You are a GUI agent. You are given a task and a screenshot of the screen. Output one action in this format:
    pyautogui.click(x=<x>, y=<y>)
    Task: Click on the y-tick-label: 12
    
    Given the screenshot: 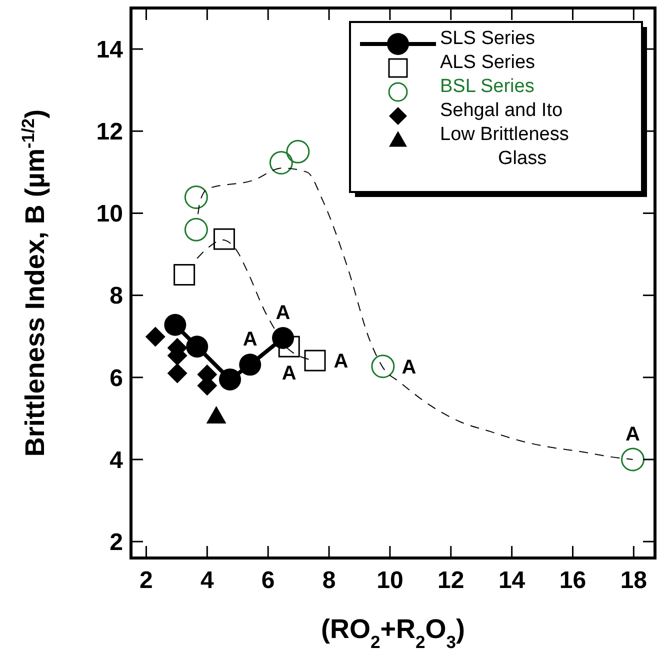 What is the action you would take?
    pyautogui.click(x=109, y=132)
    